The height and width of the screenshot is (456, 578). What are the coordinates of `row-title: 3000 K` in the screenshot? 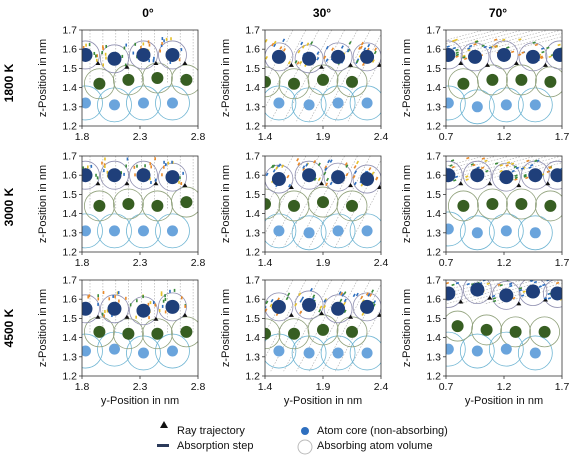 It's located at (9, 206).